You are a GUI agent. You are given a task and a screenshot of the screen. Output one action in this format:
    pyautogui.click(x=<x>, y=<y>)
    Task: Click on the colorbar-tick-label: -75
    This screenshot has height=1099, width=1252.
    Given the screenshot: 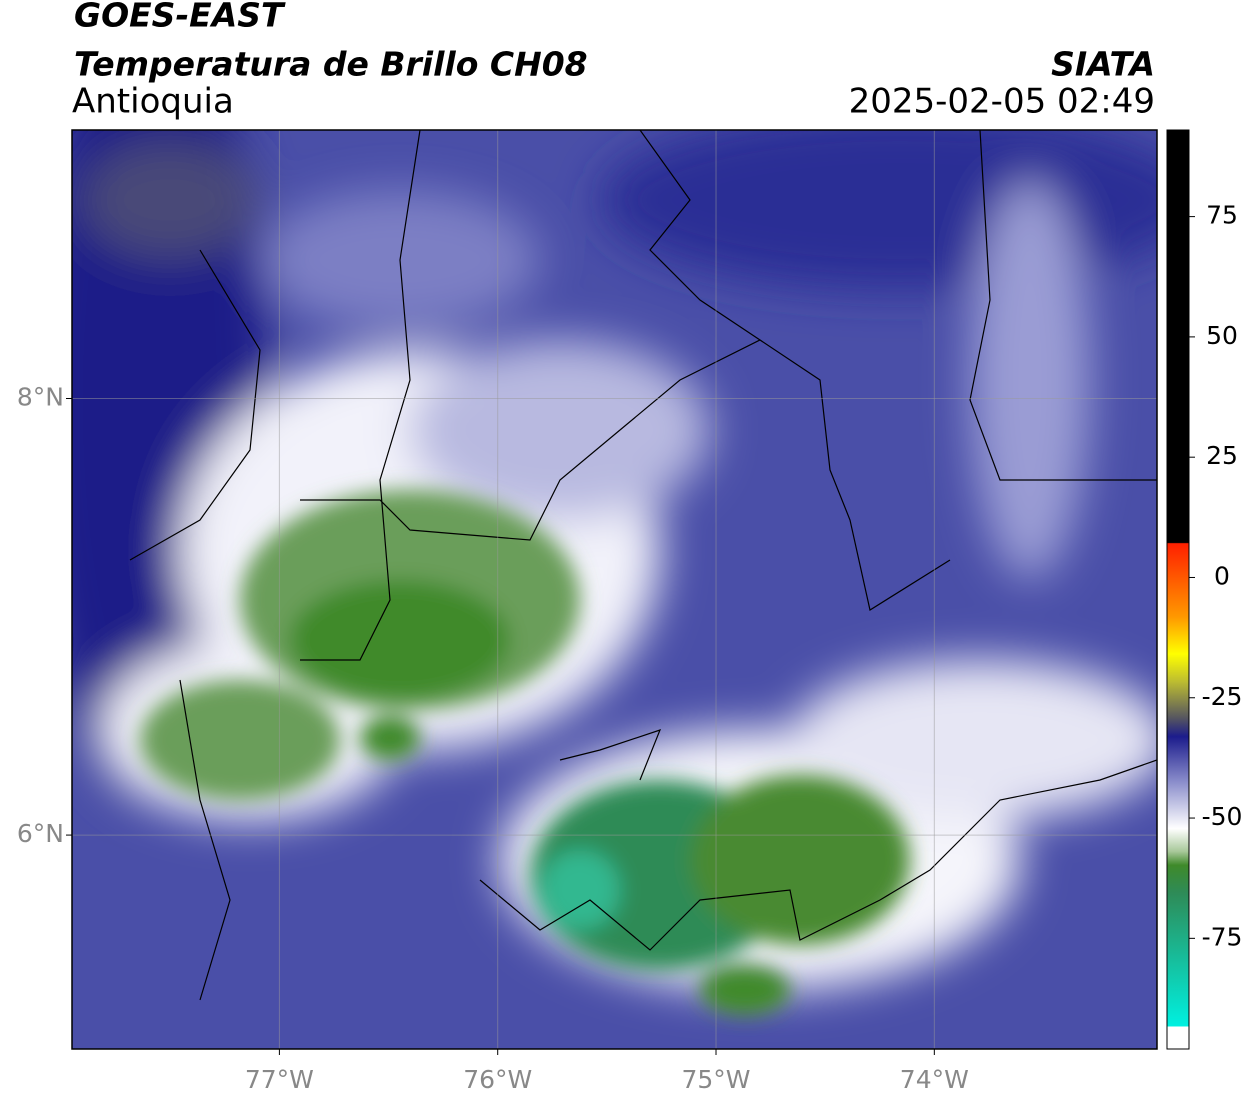 What is the action you would take?
    pyautogui.click(x=1222, y=936)
    